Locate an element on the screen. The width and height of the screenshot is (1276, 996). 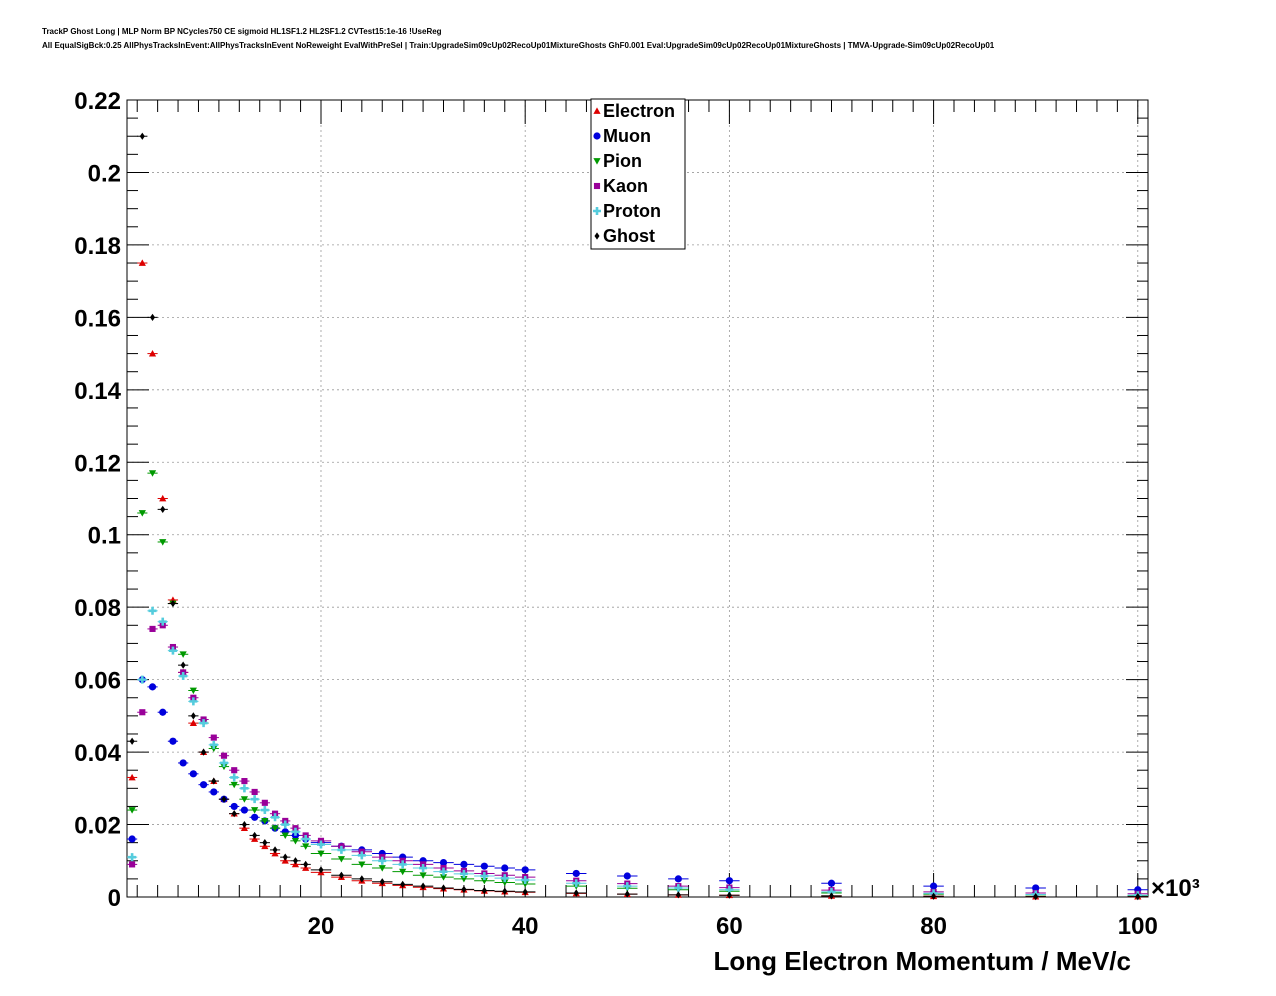
y-tick-label: 0.2 is located at coordinates (104, 173).